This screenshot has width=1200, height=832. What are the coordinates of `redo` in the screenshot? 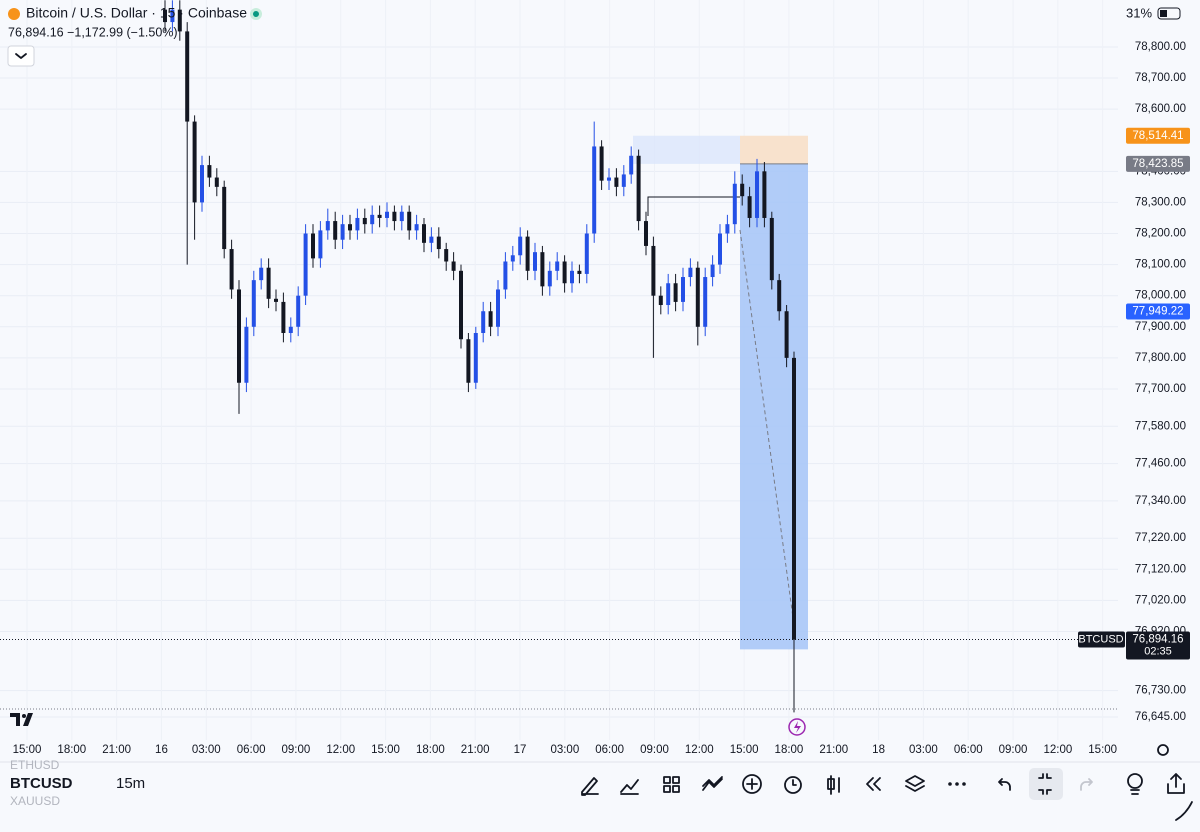 It's located at (1086, 784).